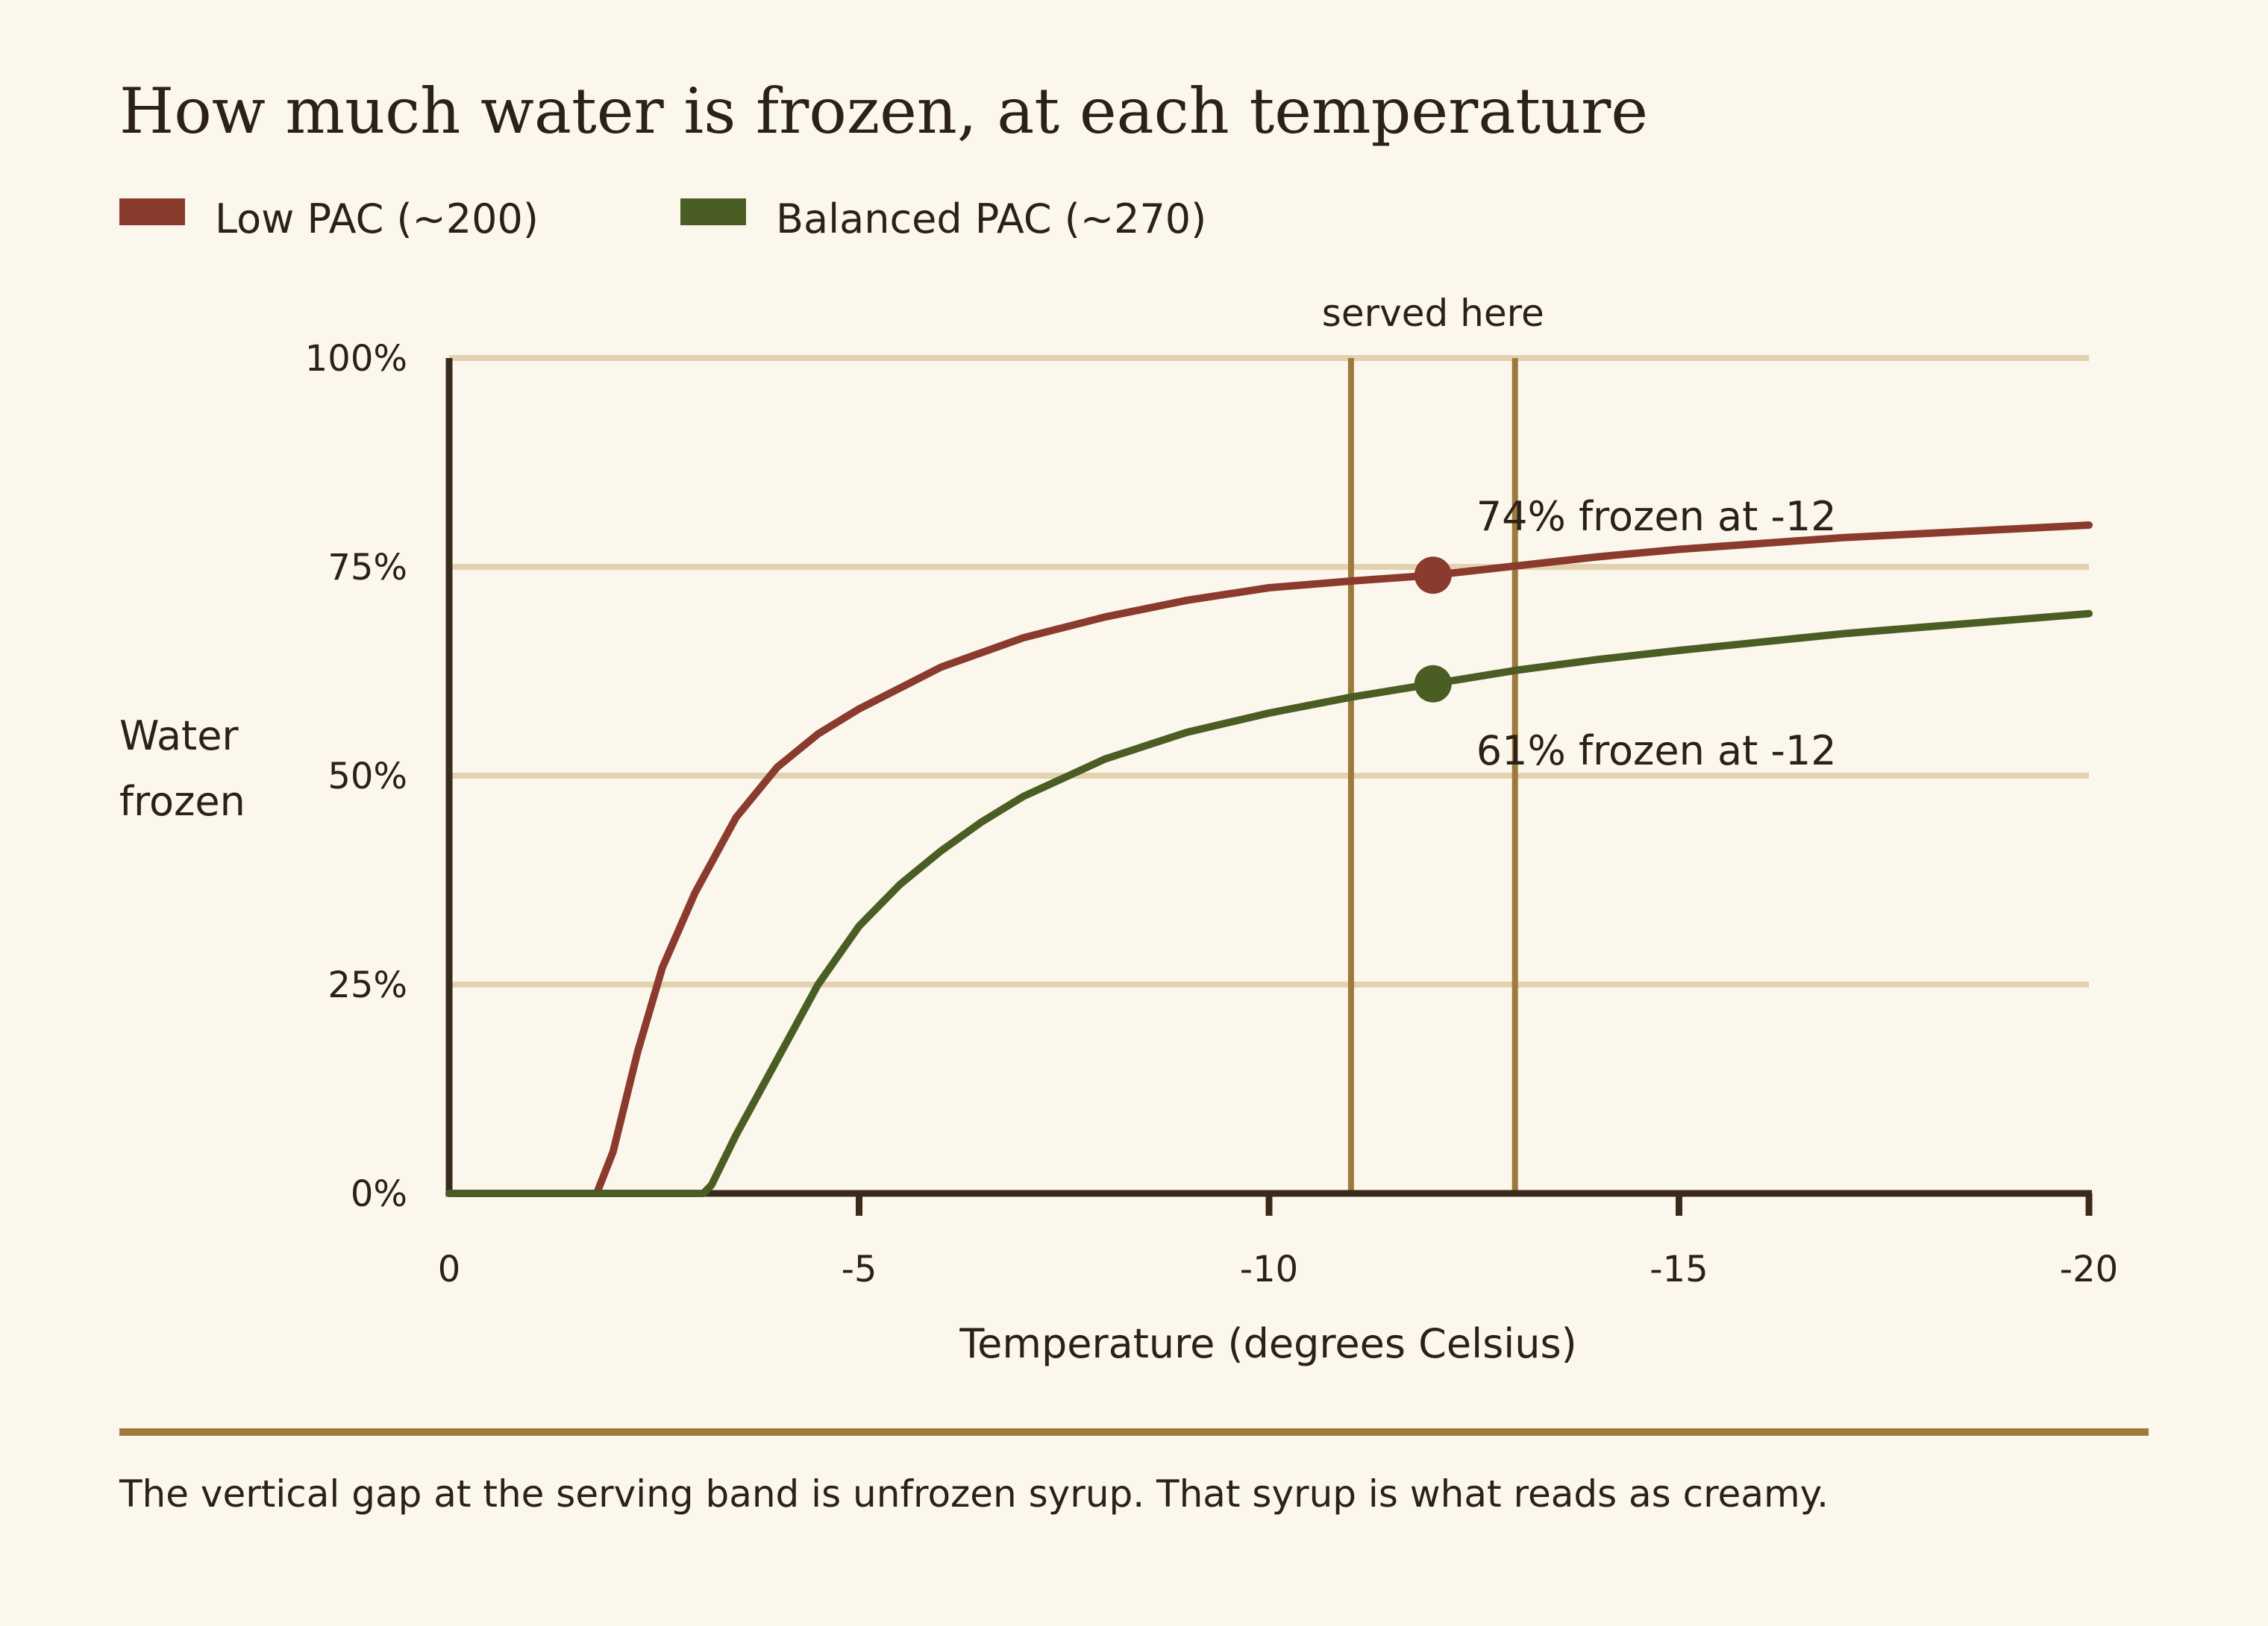 This screenshot has width=2268, height=1626. What do you see at coordinates (450, 1269) in the screenshot?
I see `x-tick-label-0: 0` at bounding box center [450, 1269].